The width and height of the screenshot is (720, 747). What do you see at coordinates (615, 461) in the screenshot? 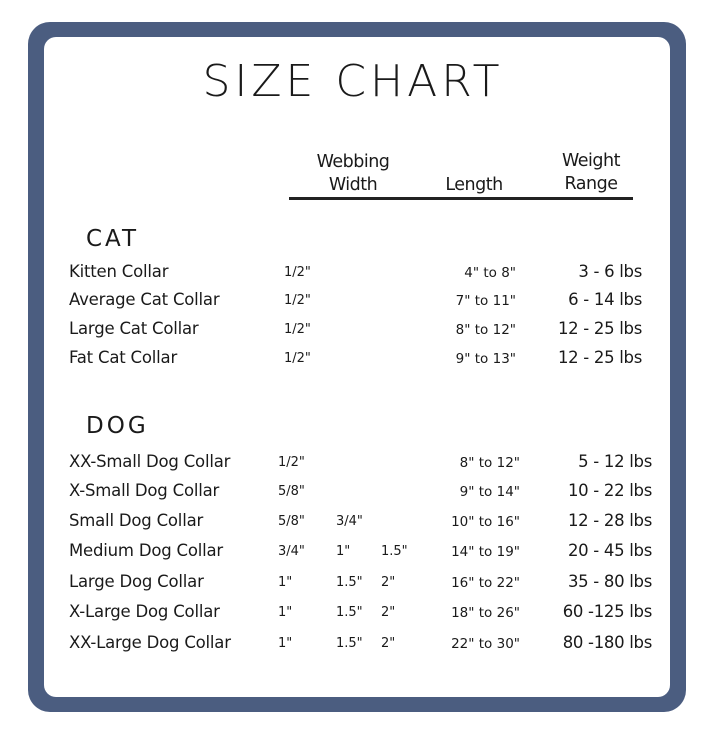
I see `weight-range: 5 - 12 lbs` at bounding box center [615, 461].